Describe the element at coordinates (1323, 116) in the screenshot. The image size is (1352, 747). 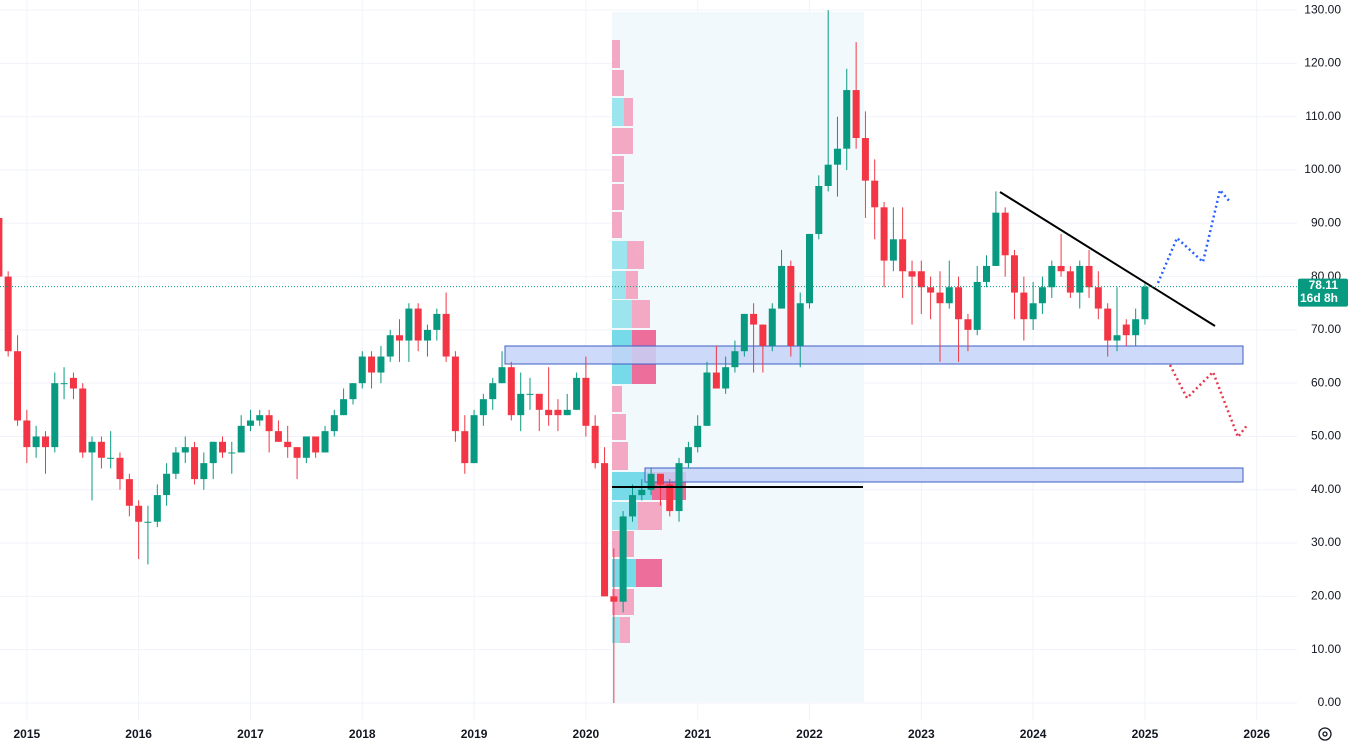
I see `y-tick-label: 110.00` at that location.